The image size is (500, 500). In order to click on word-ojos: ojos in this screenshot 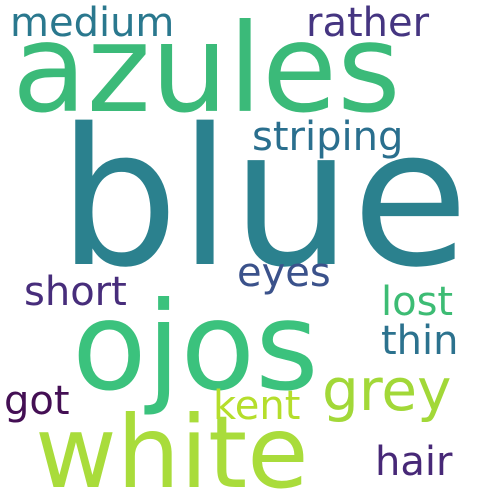, I will do `click(195, 347)`.